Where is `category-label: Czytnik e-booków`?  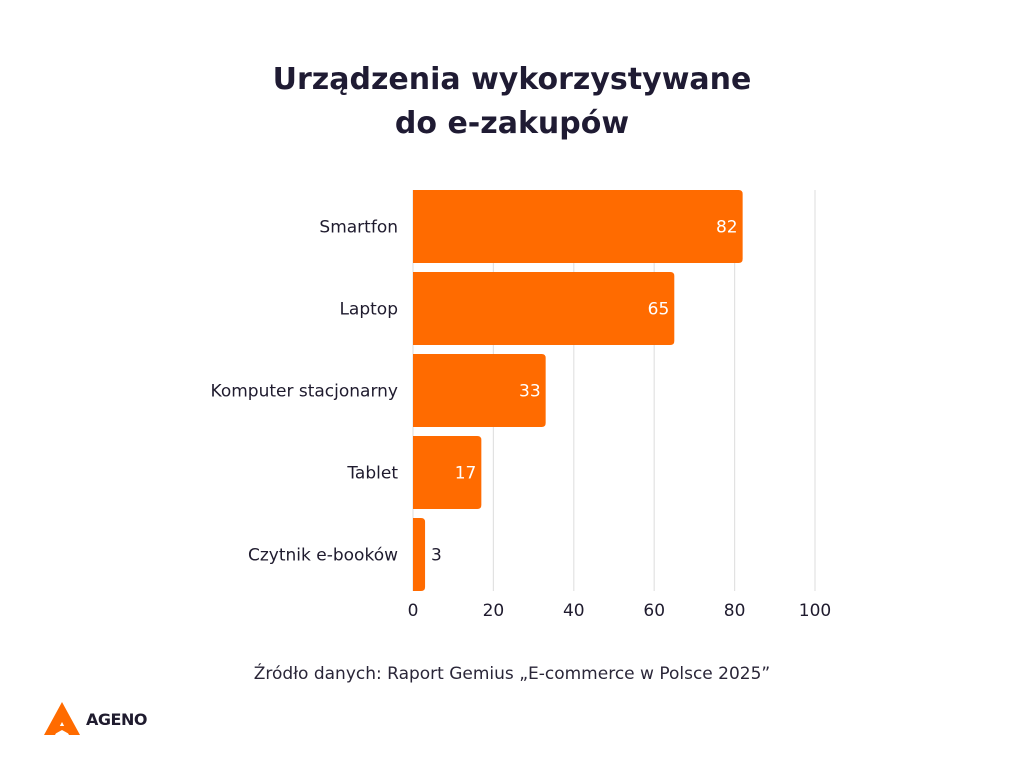
category-label: Czytnik e-booków is located at coordinates (323, 556).